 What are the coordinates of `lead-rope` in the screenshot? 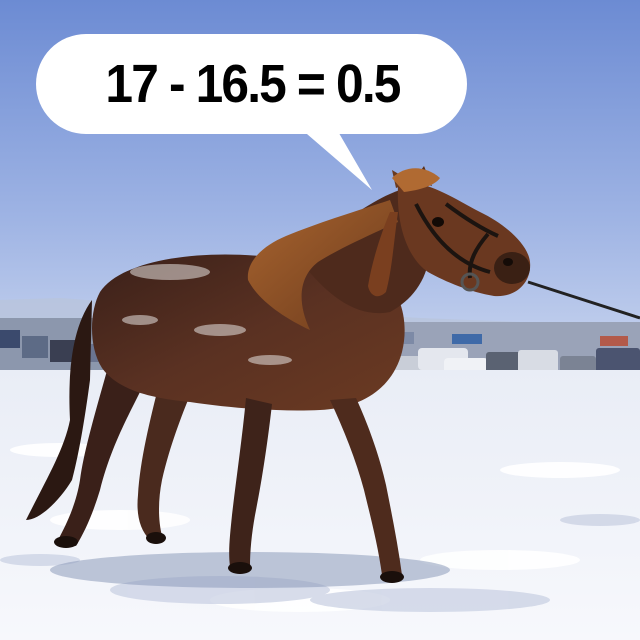 It's located at (583, 300).